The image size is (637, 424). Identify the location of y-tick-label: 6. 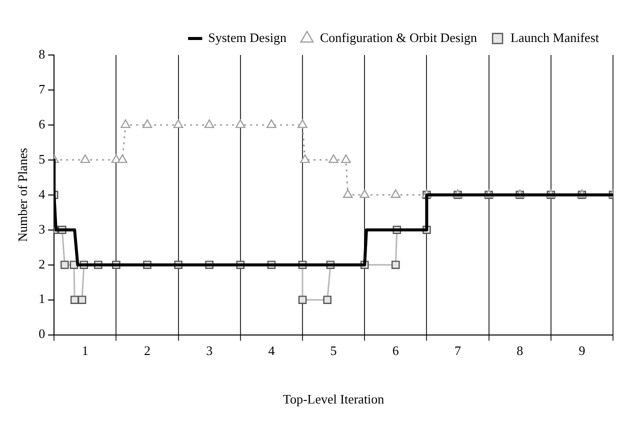
(42, 124).